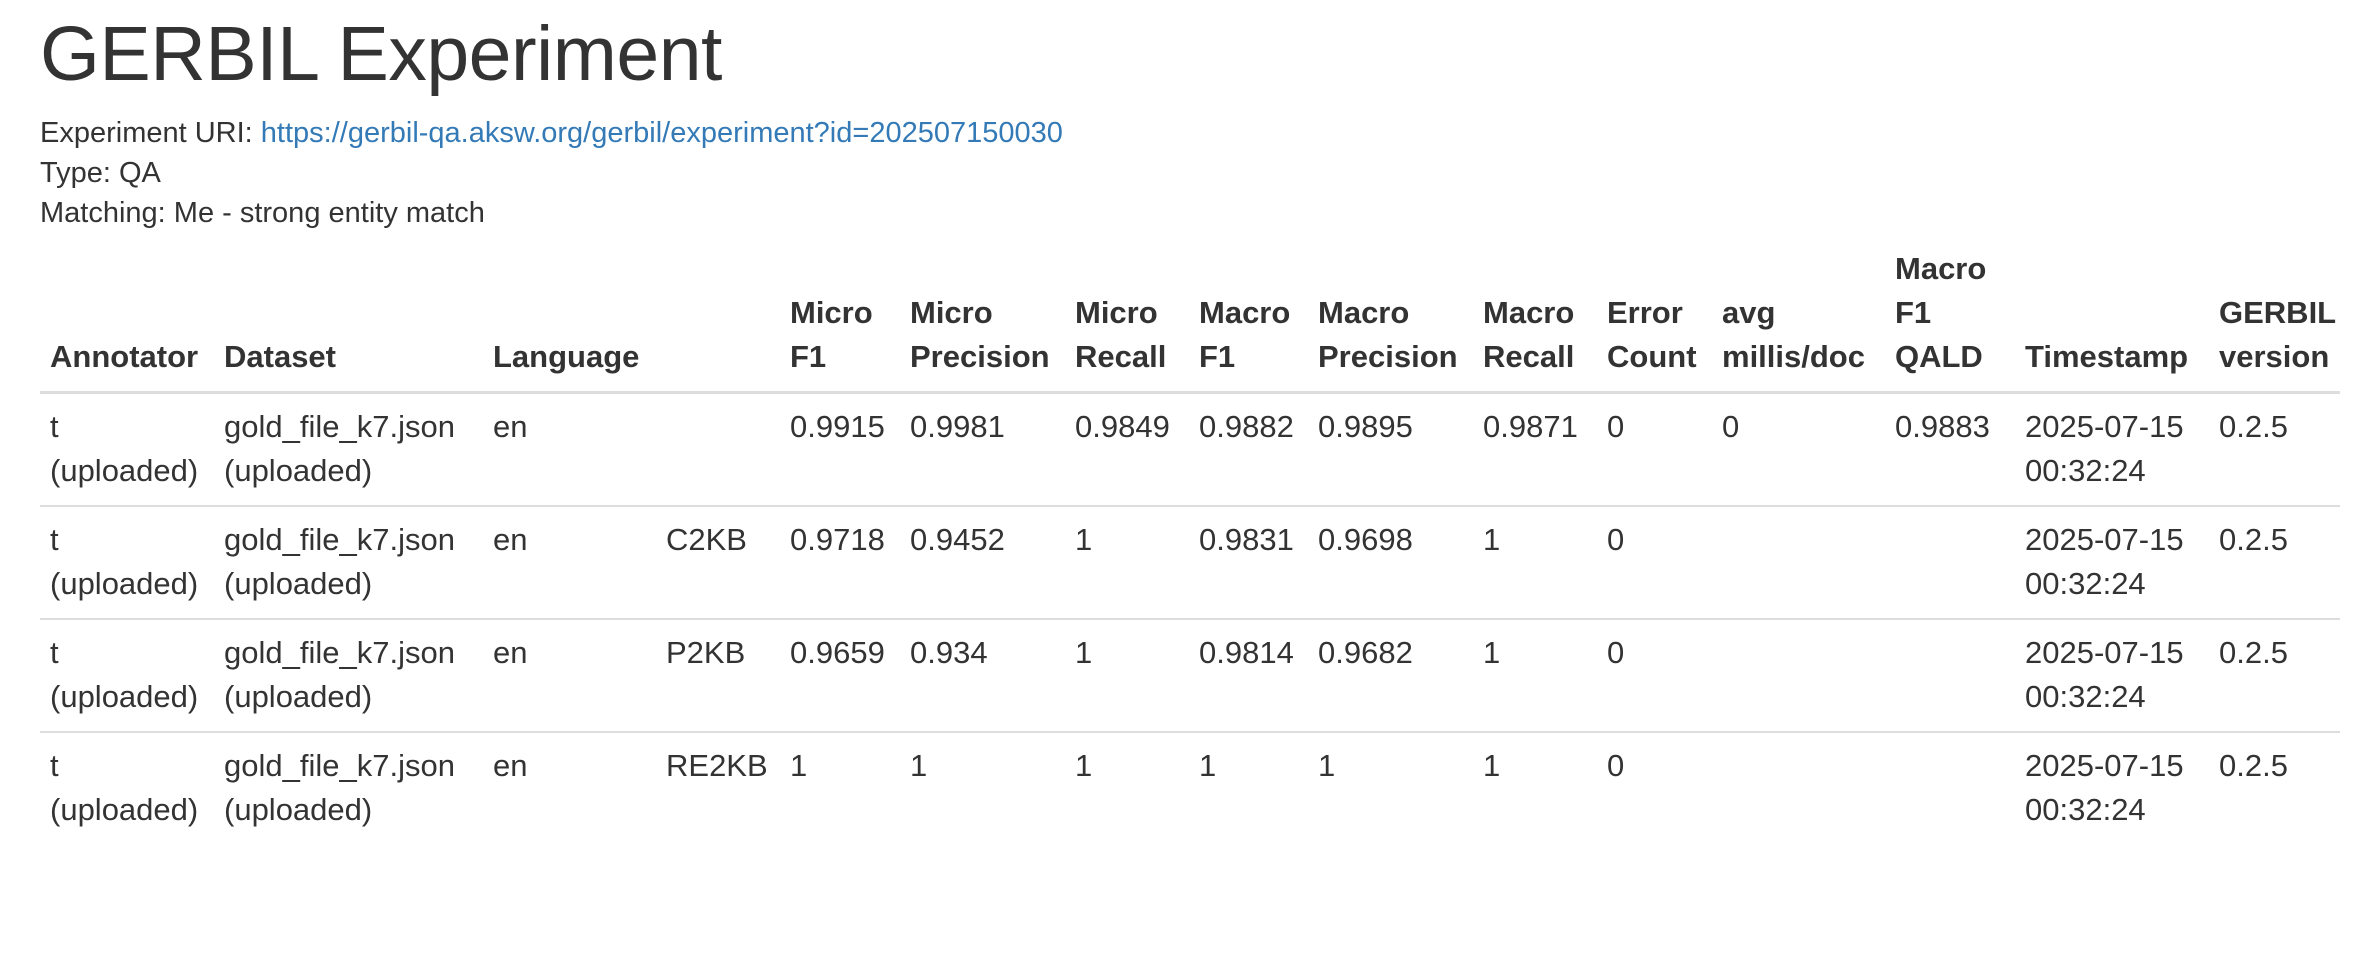 The height and width of the screenshot is (974, 2378). What do you see at coordinates (840, 320) in the screenshot?
I see `col-header: Micro F1` at bounding box center [840, 320].